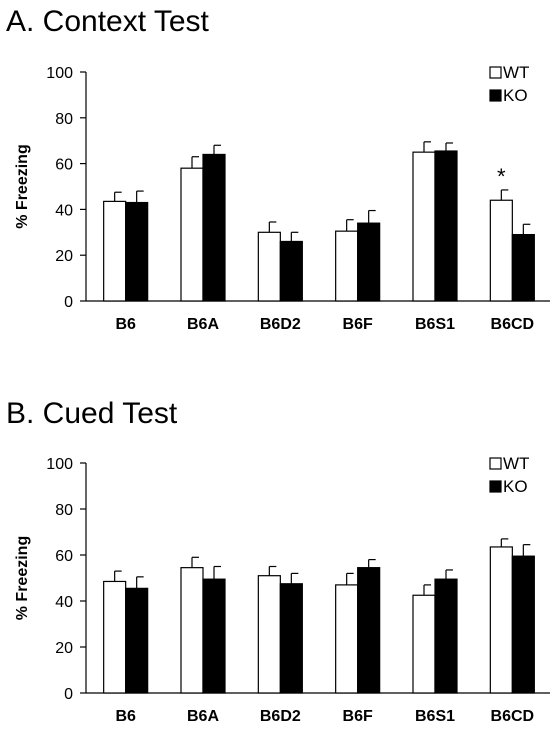  What do you see at coordinates (108, 21) in the screenshot?
I see `chart-title: A. Context Test` at bounding box center [108, 21].